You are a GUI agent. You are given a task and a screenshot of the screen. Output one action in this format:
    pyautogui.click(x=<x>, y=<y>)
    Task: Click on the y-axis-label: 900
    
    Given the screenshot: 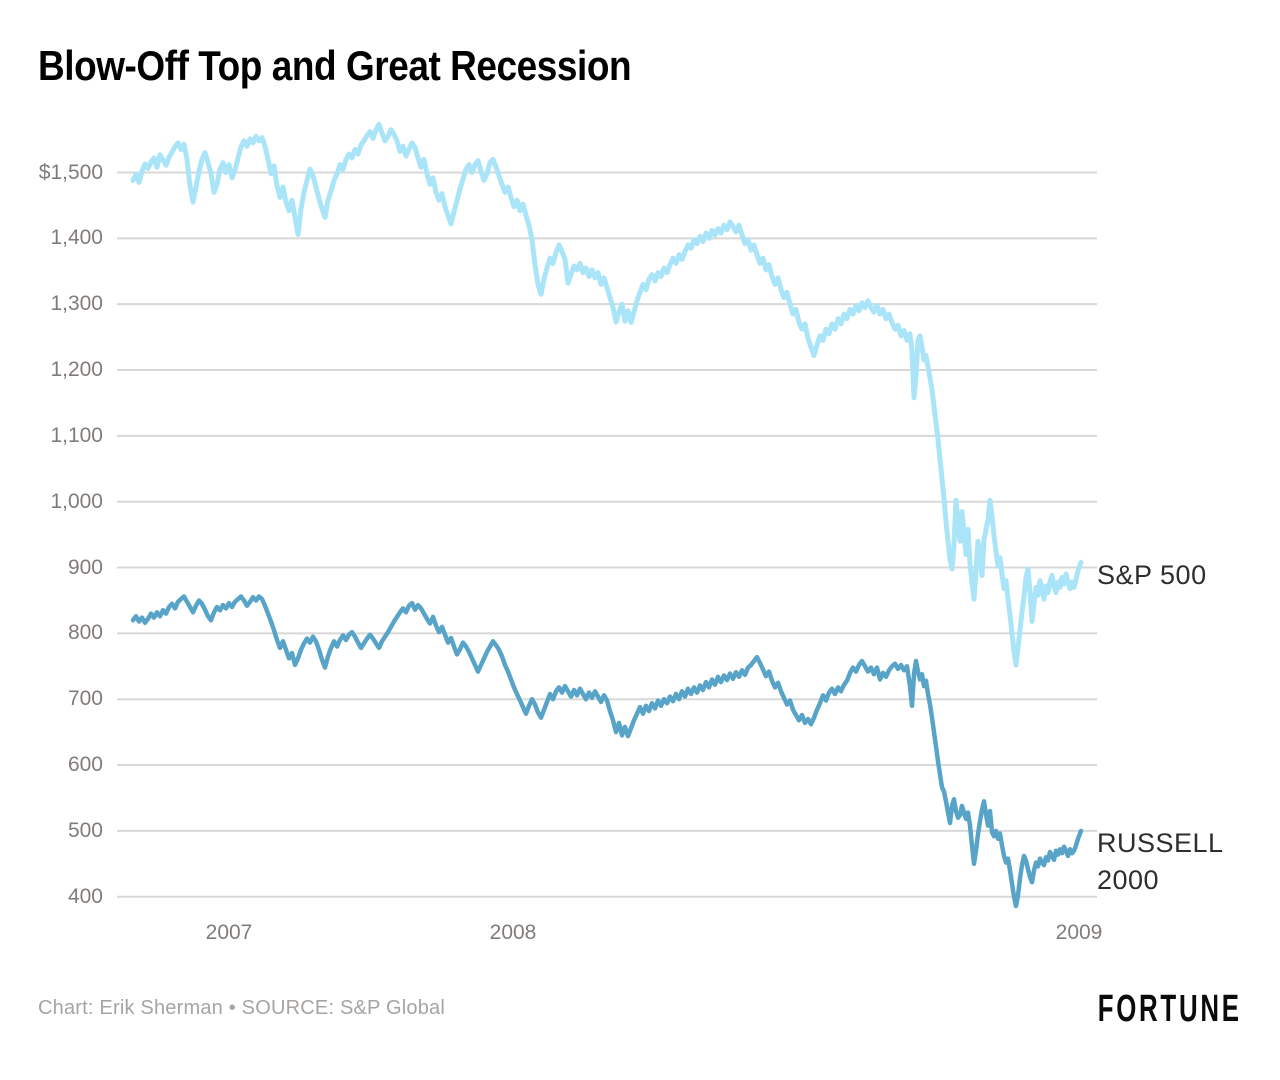 What is the action you would take?
    pyautogui.click(x=85, y=567)
    